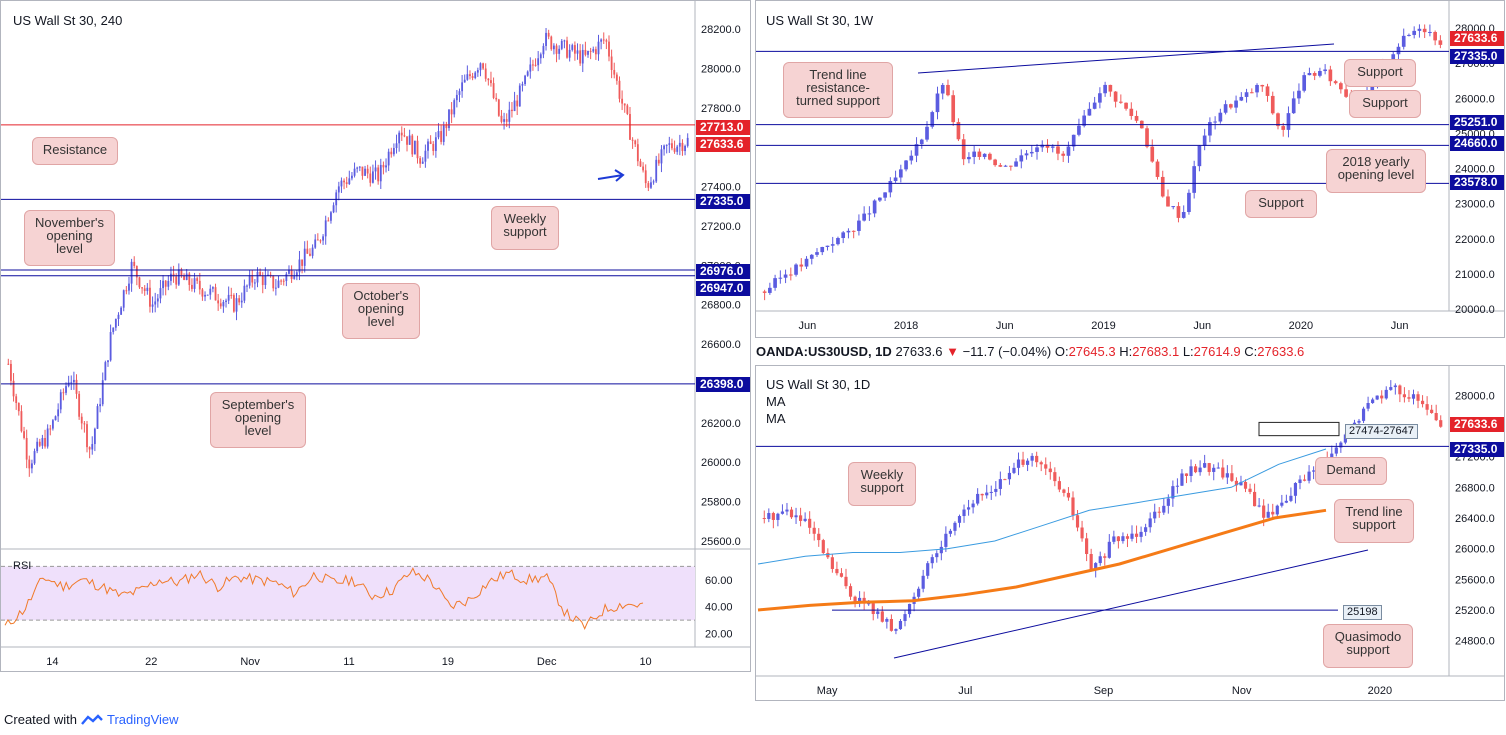 The height and width of the screenshot is (735, 1506). What do you see at coordinates (324, 598) in the screenshot?
I see `rsi-line` at bounding box center [324, 598].